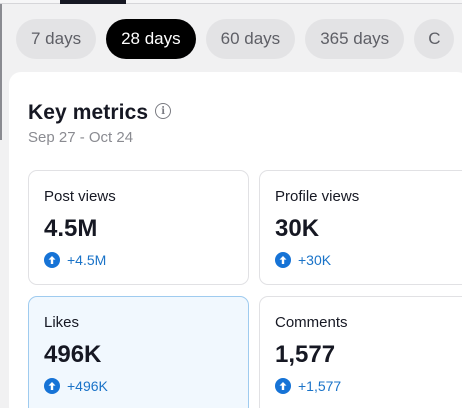 The image size is (462, 408). I want to click on range-chip-28-days: 28 days, so click(151, 39).